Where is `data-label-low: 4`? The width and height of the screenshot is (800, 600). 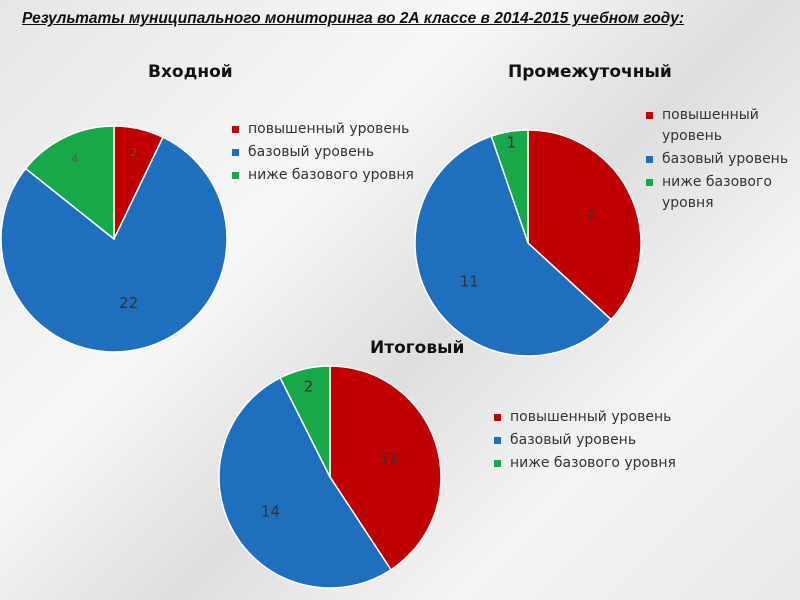
data-label-low: 4 is located at coordinates (74, 159).